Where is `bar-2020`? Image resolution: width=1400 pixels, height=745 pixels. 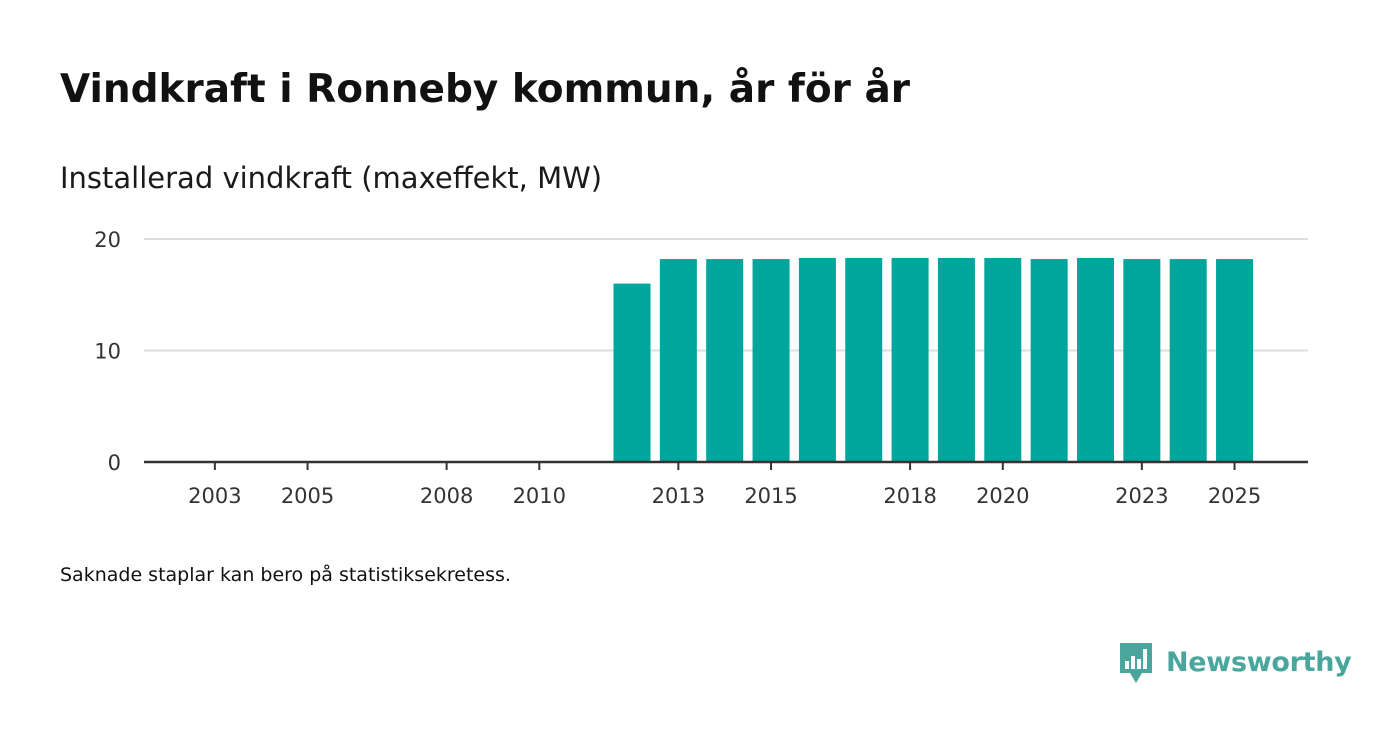
bar-2020 is located at coordinates (1003, 359).